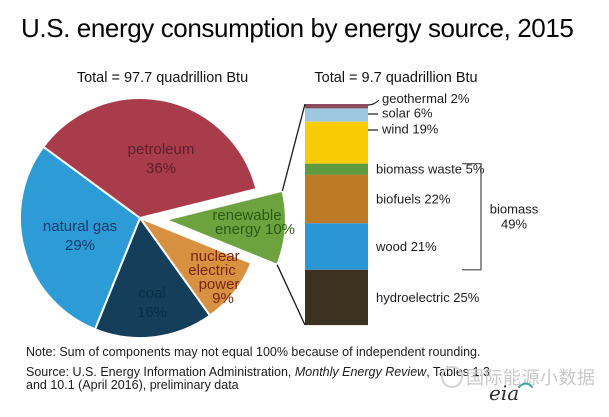 This screenshot has height=417, width=609. What do you see at coordinates (413, 199) in the screenshot?
I see `bar-label-biofuels: biofuels 22%` at bounding box center [413, 199].